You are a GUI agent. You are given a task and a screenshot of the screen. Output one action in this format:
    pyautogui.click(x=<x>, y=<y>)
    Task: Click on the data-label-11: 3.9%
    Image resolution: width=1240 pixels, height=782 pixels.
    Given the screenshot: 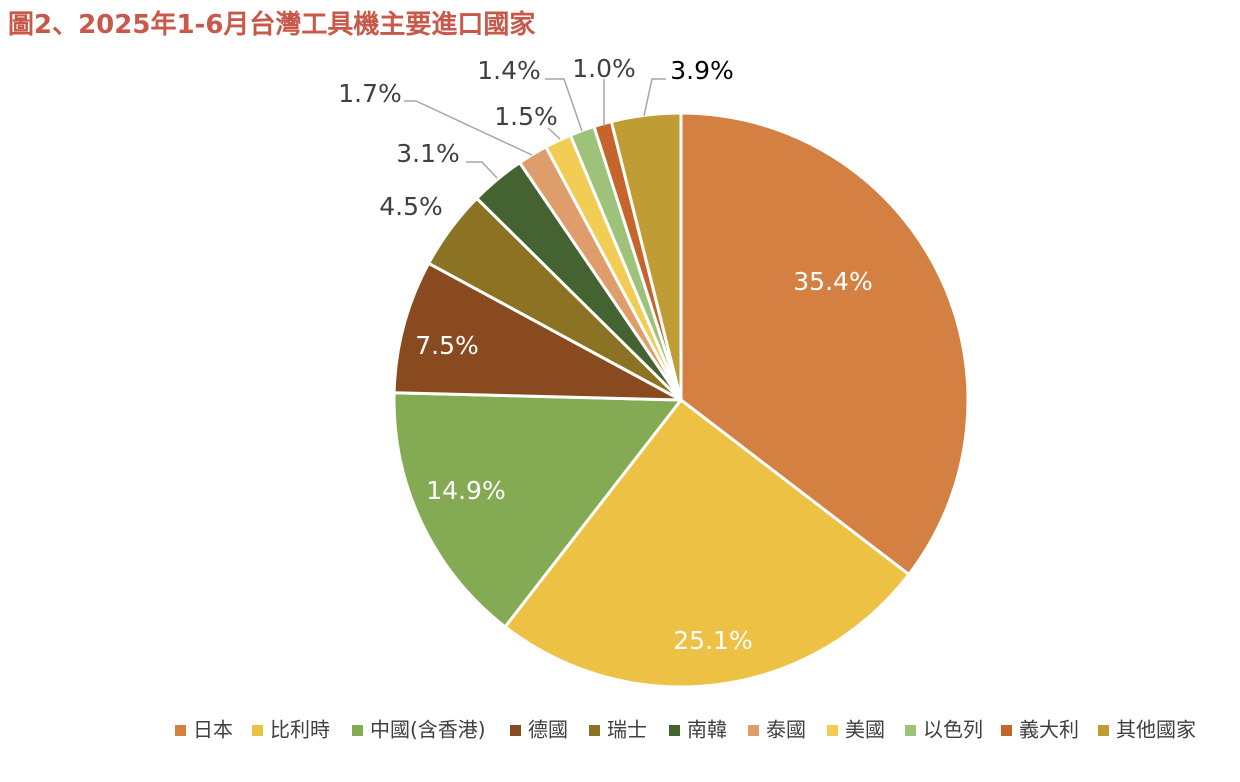 What is the action you would take?
    pyautogui.click(x=702, y=70)
    